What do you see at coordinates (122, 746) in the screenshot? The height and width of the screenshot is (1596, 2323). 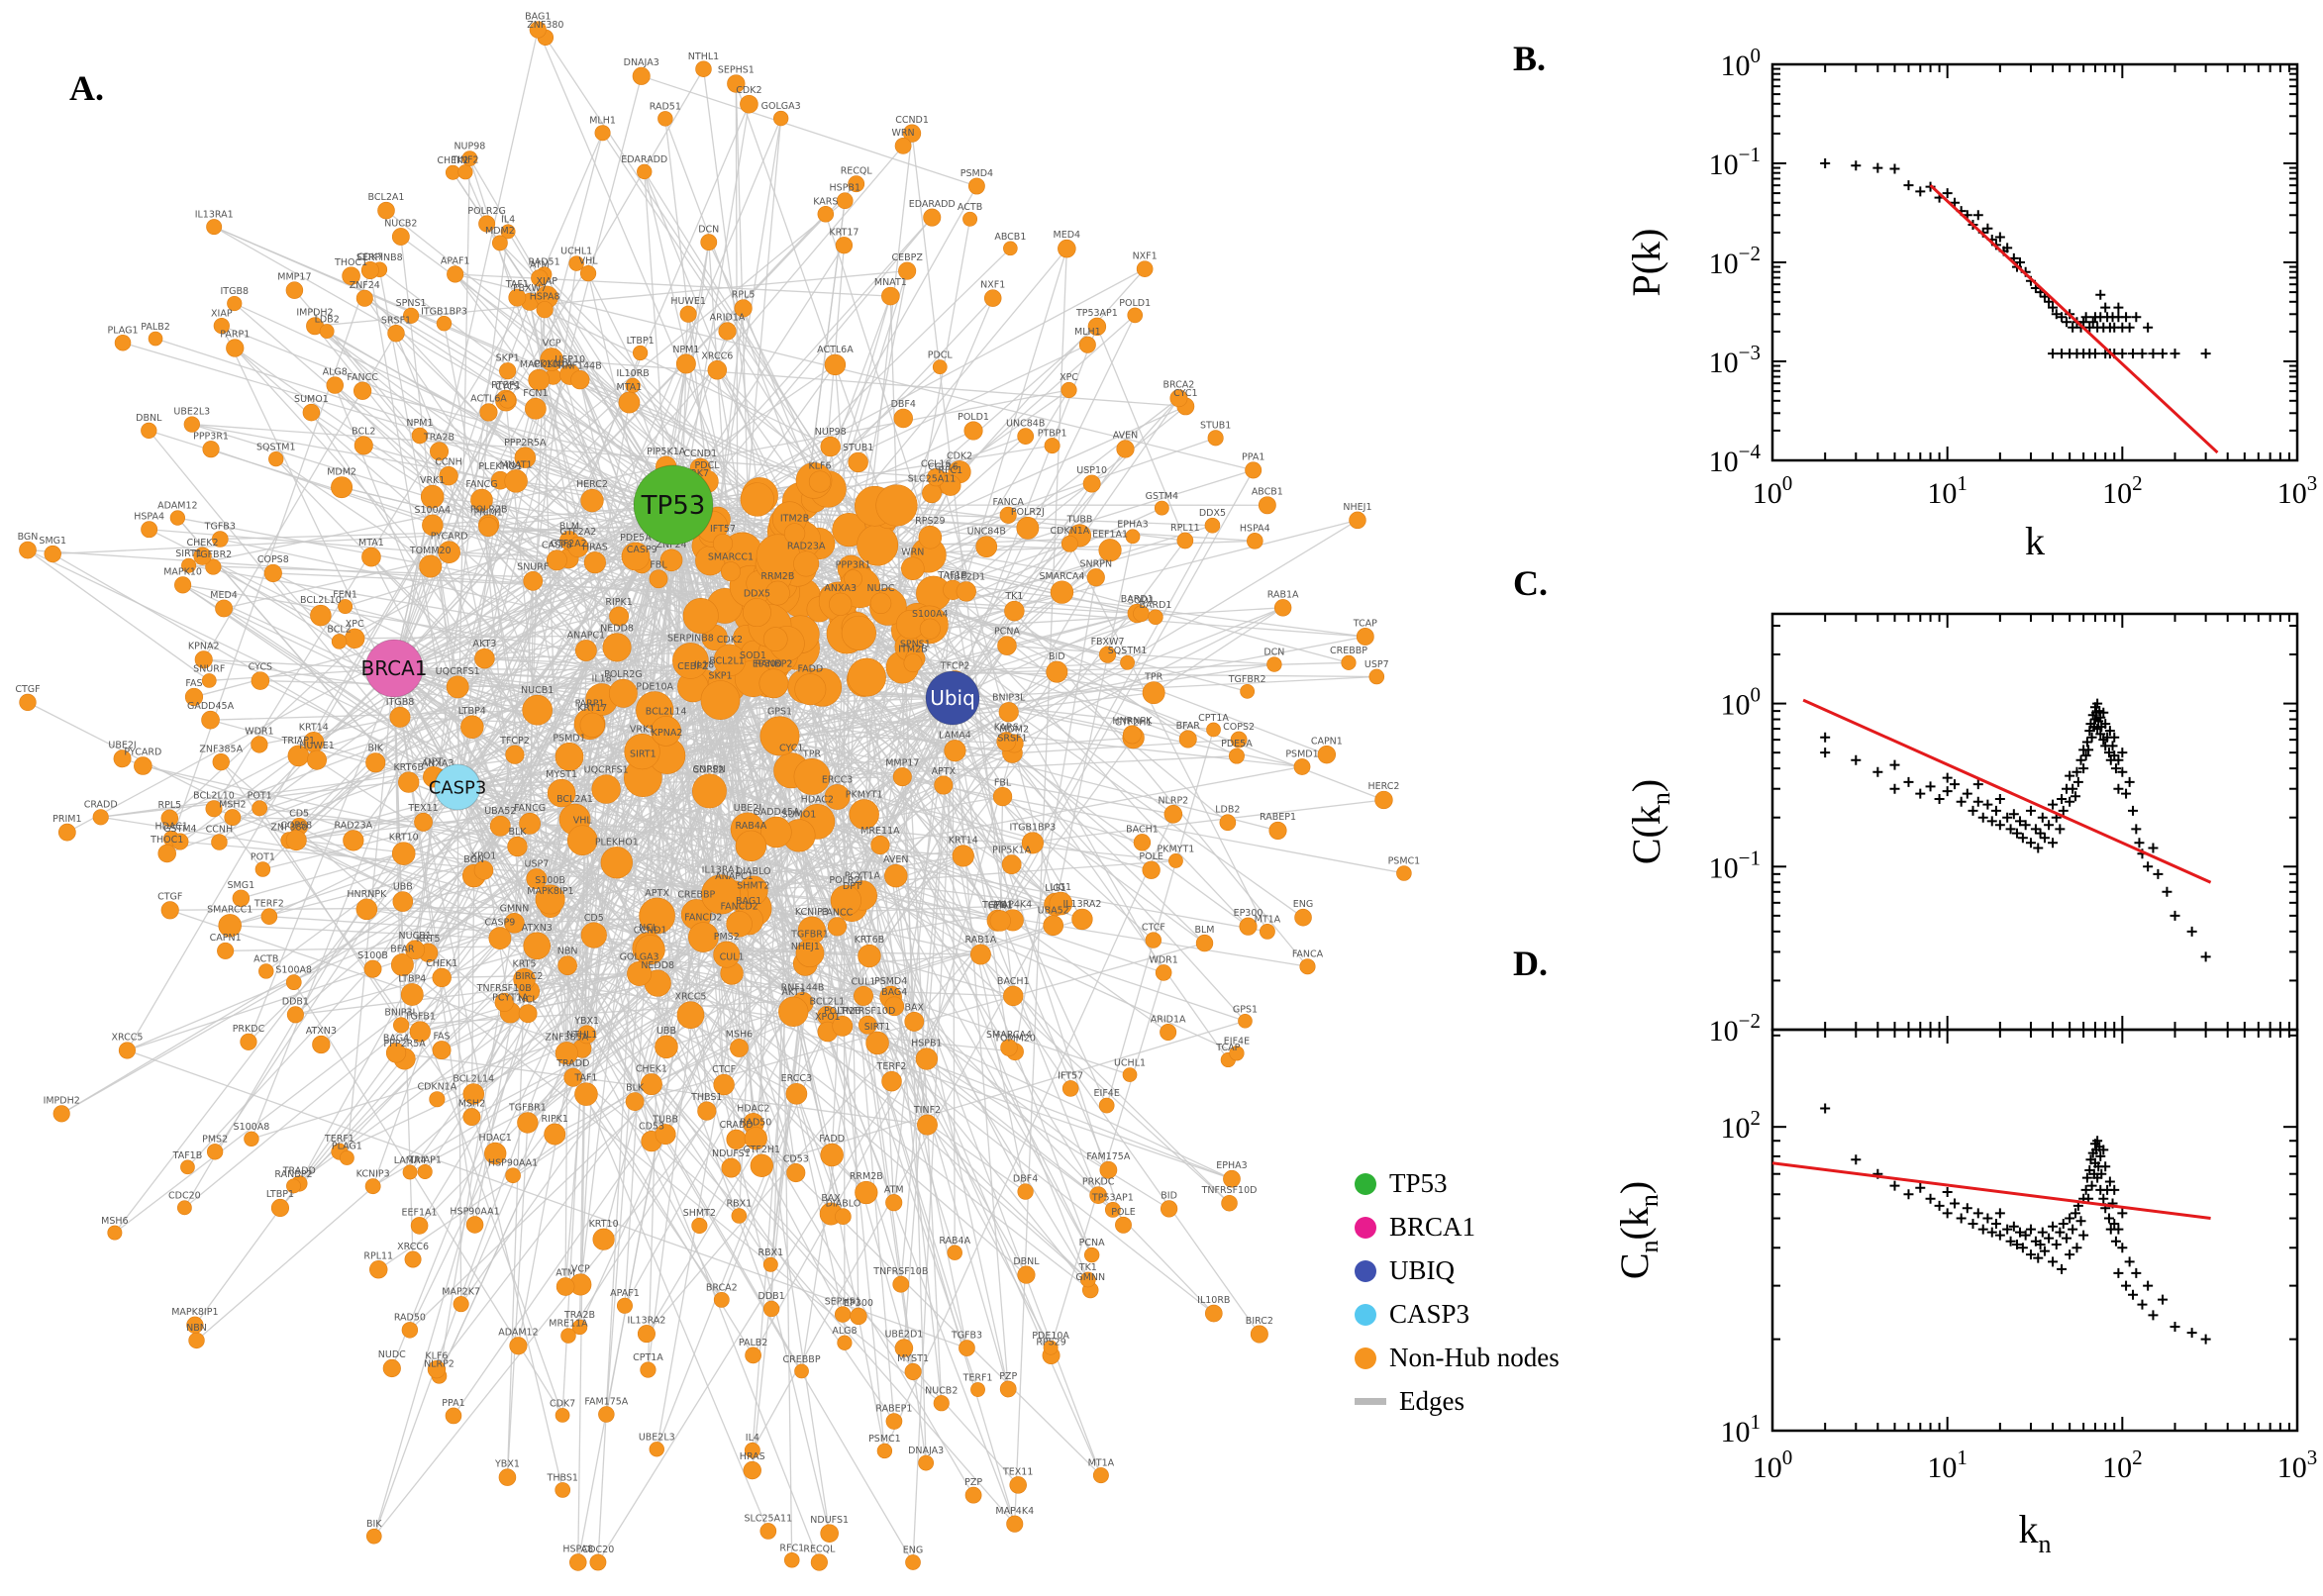 I see `svg-text: UBE2I` at bounding box center [122, 746].